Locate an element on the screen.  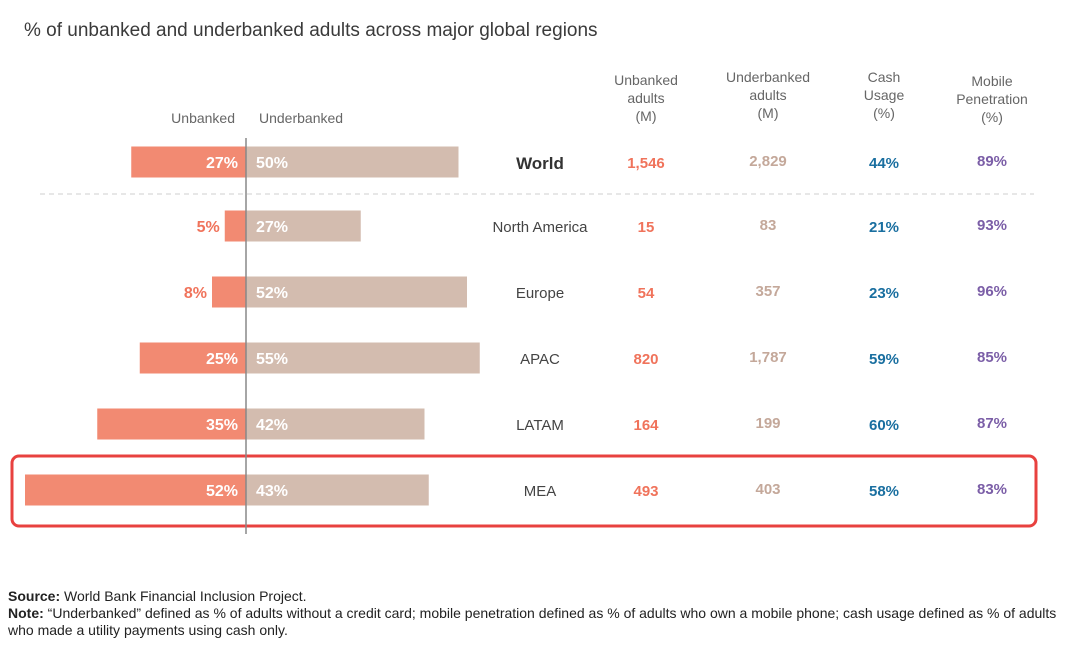
mobile-penetration-value: 93% is located at coordinates (992, 225).